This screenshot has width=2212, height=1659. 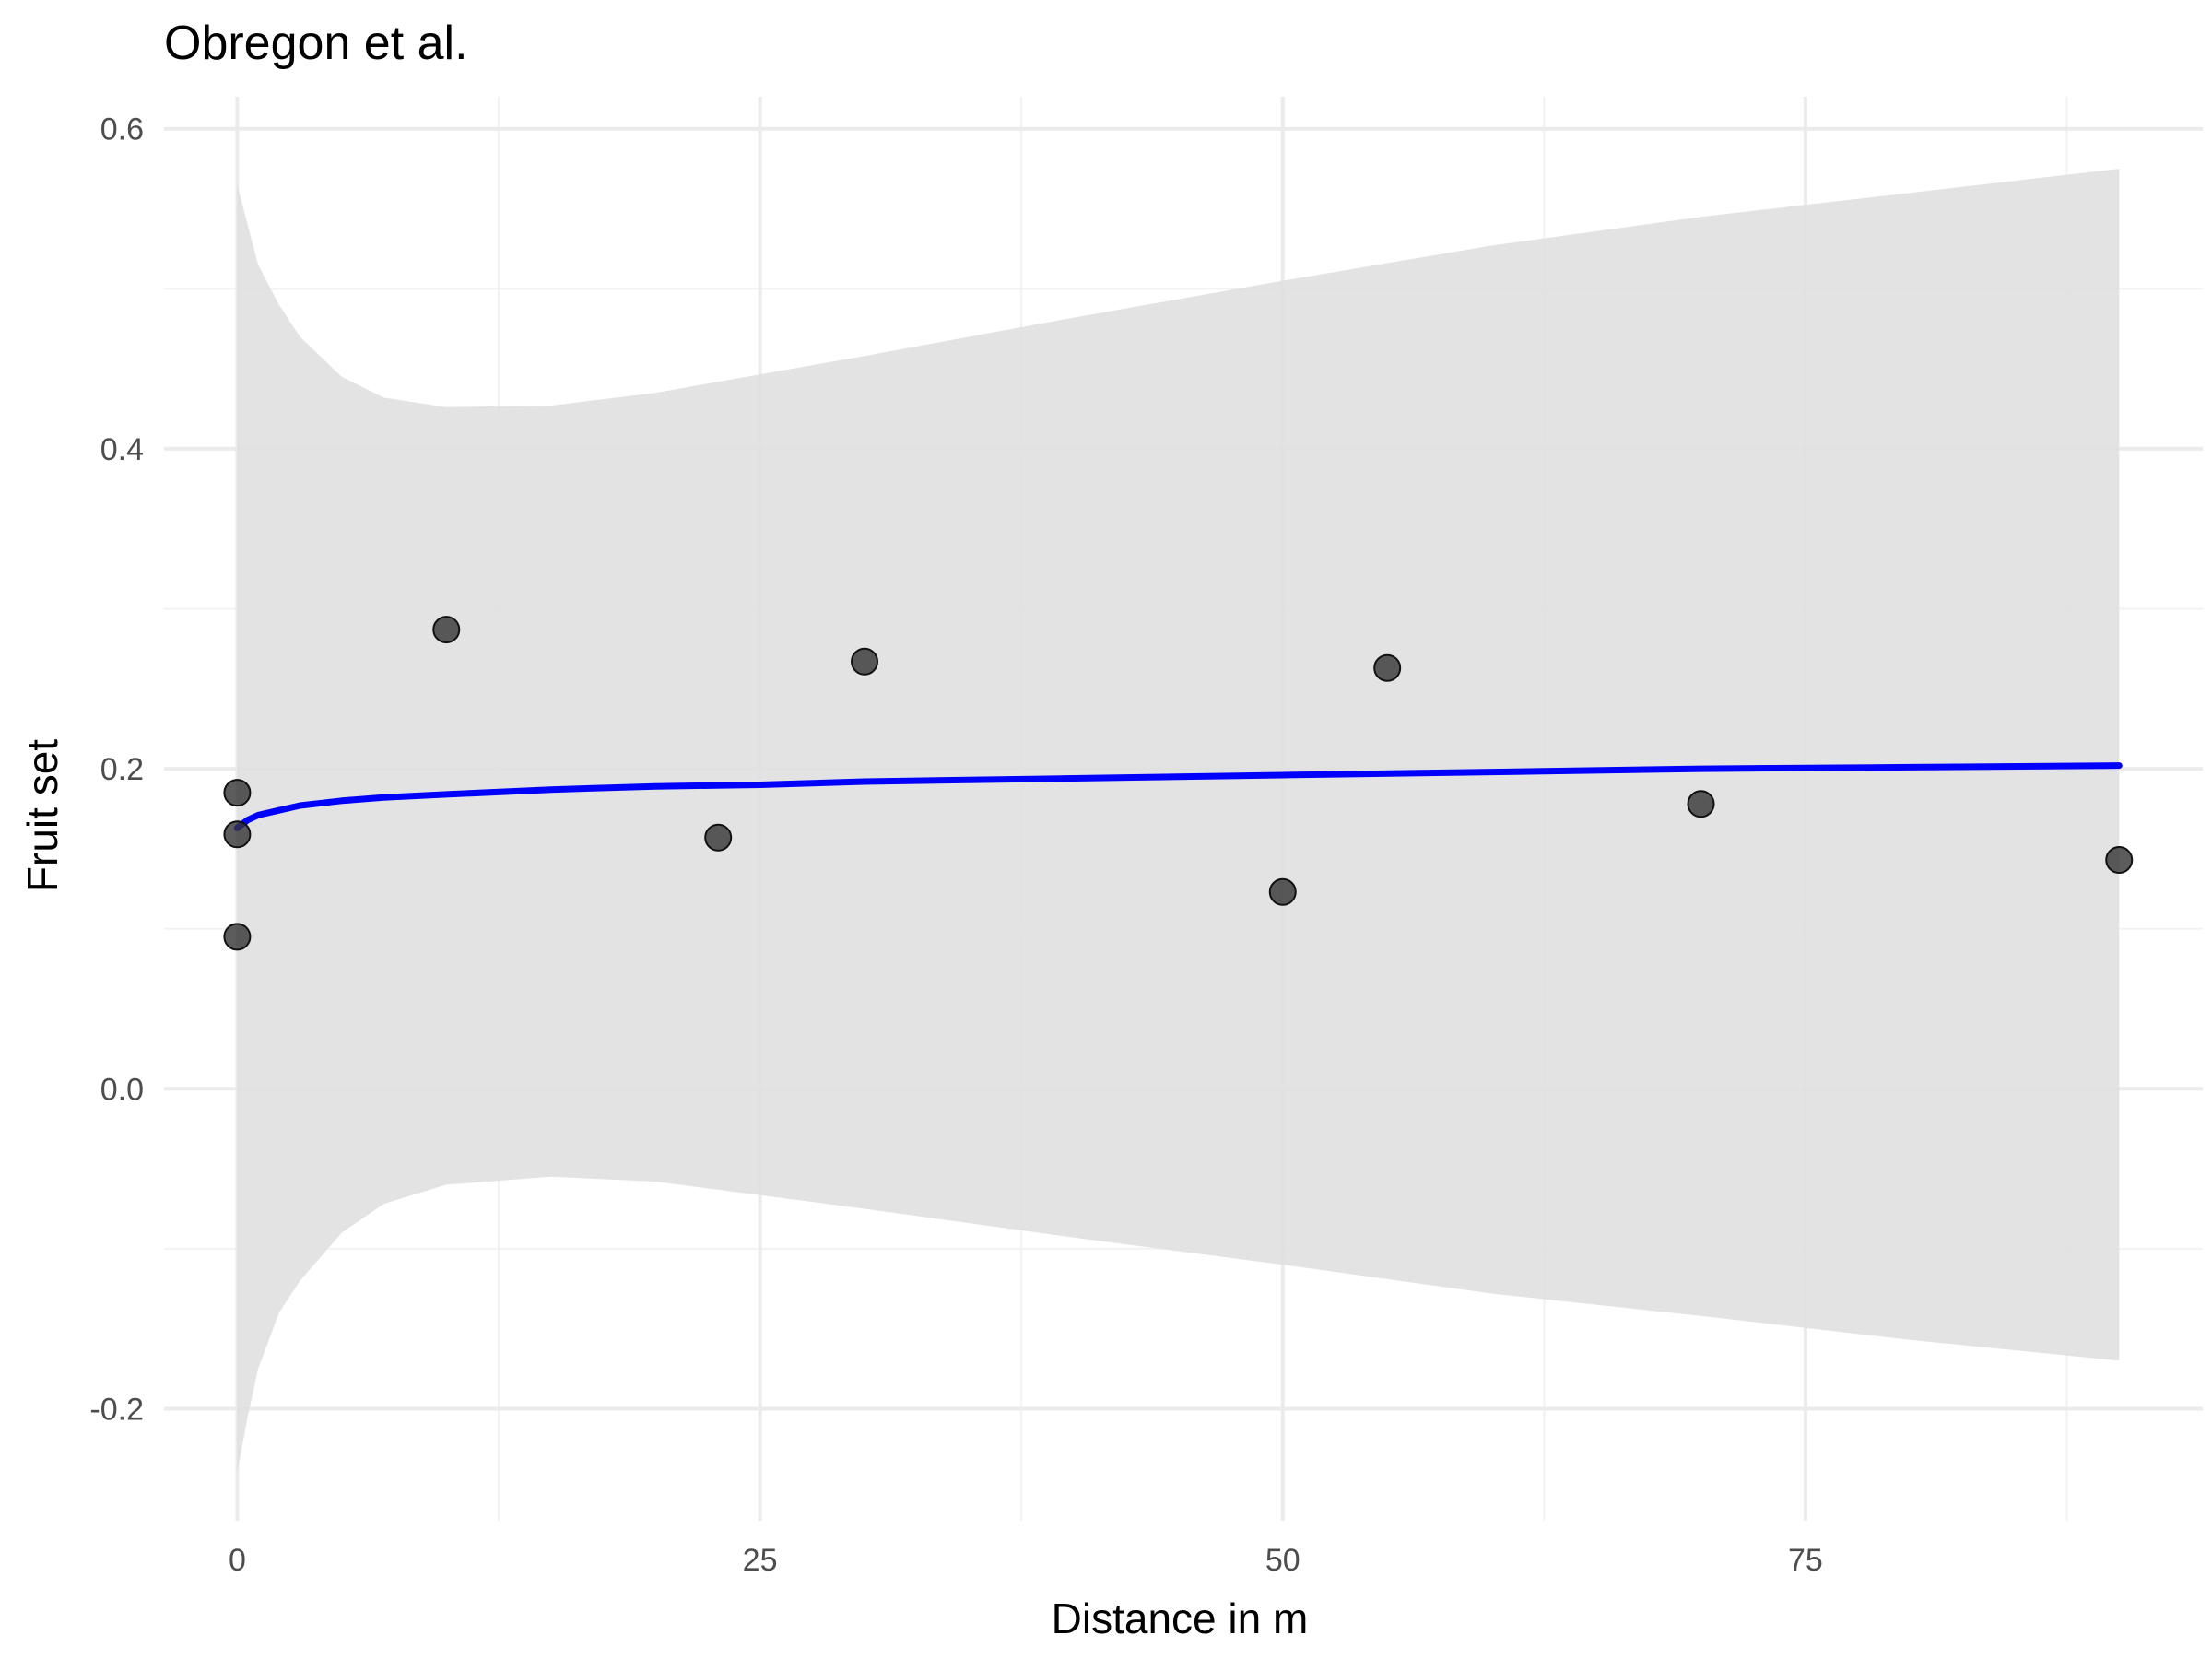 What do you see at coordinates (122, 449) in the screenshot?
I see `y-tick-label: 0.4` at bounding box center [122, 449].